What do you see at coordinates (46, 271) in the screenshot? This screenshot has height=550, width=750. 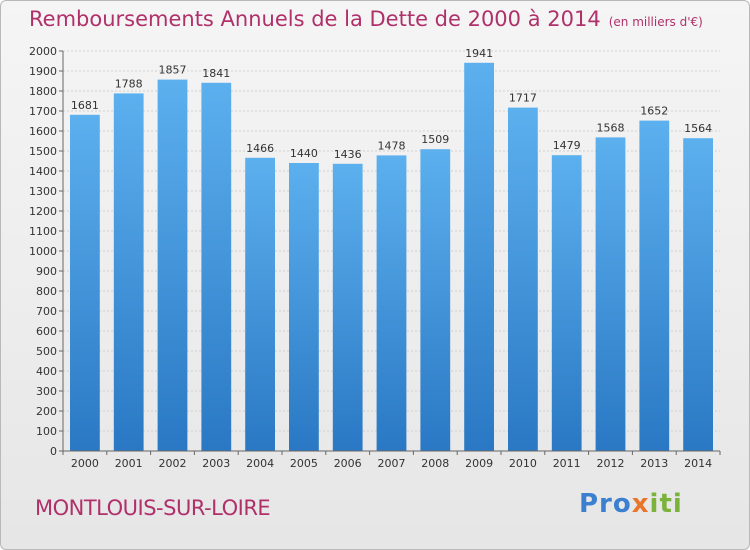 I see `y-tick-label: 900` at bounding box center [46, 271].